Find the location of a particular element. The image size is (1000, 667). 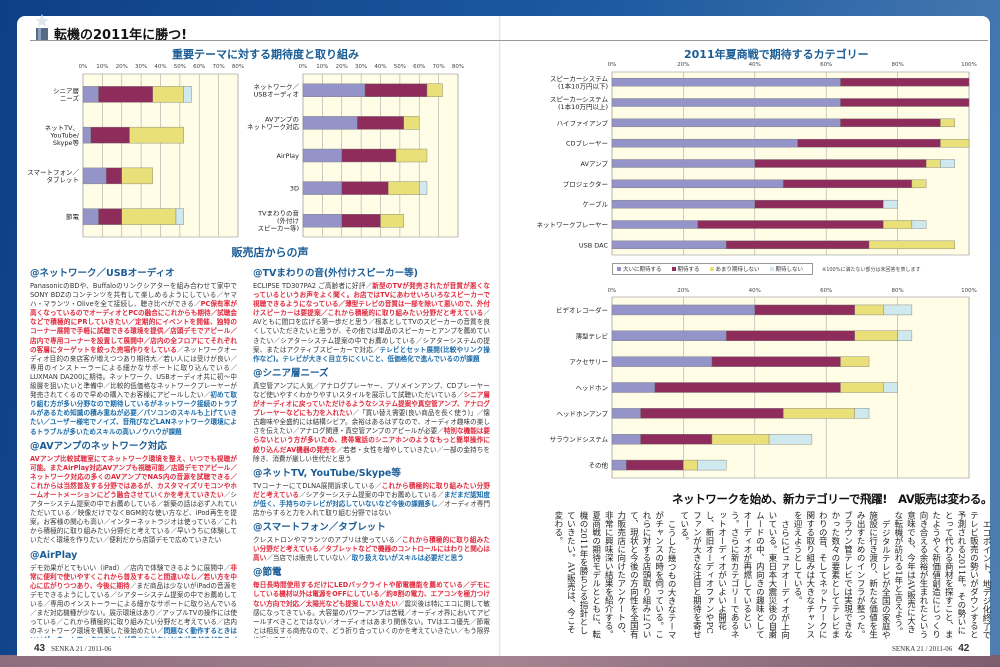

voice-section-heading: @シニア層ニーズ is located at coordinates (291, 373).